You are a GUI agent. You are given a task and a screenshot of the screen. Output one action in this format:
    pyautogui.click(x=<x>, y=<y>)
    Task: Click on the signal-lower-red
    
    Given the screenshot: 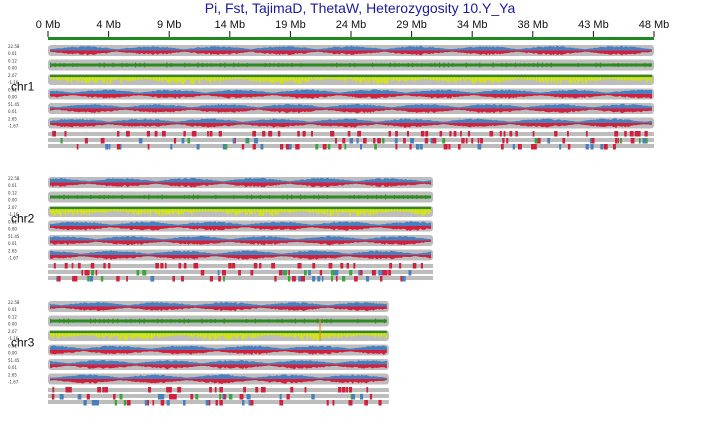 What is the action you would take?
    pyautogui.click(x=241, y=243)
    